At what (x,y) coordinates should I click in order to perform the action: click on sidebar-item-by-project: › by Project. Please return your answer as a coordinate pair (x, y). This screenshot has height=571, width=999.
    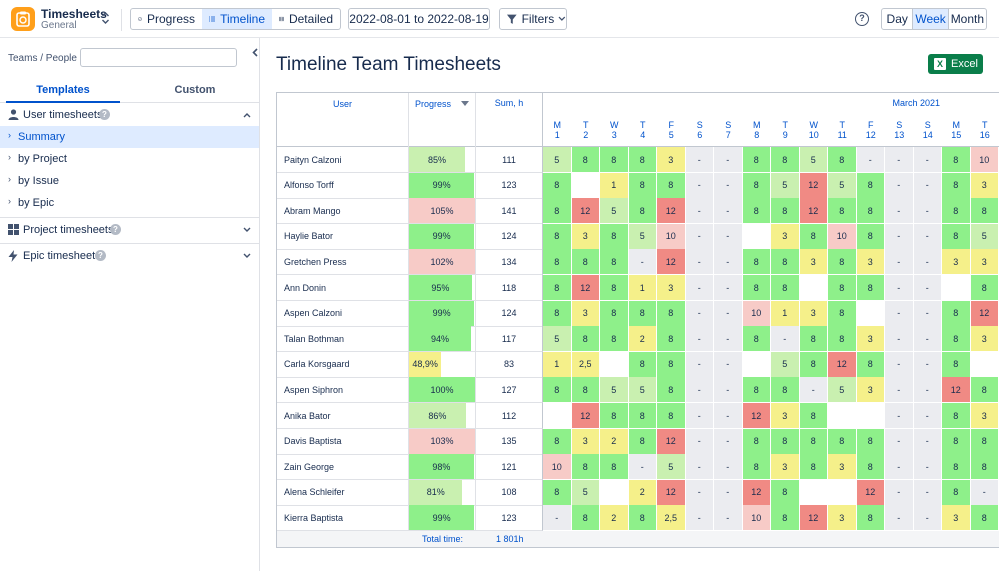
    Looking at the image, I should click on (129, 159).